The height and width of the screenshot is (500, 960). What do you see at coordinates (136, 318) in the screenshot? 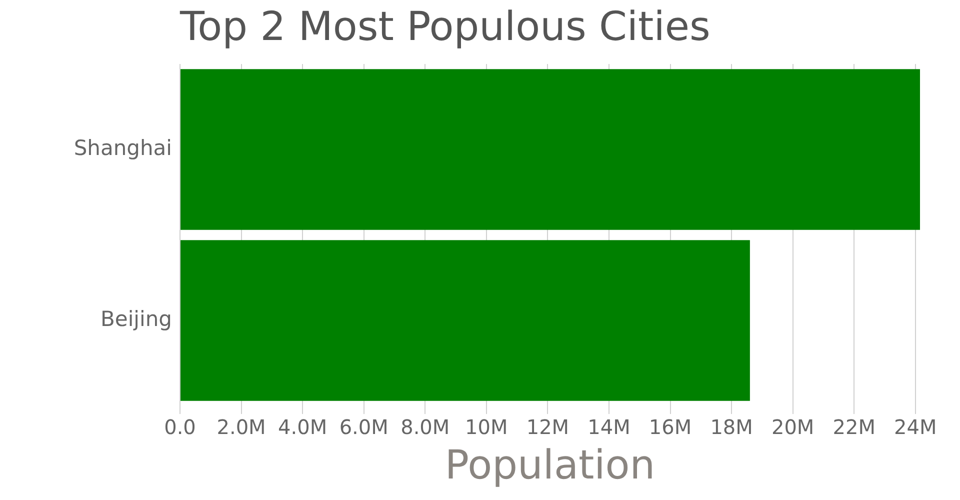
I see `y-tick-label: Beijing` at bounding box center [136, 318].